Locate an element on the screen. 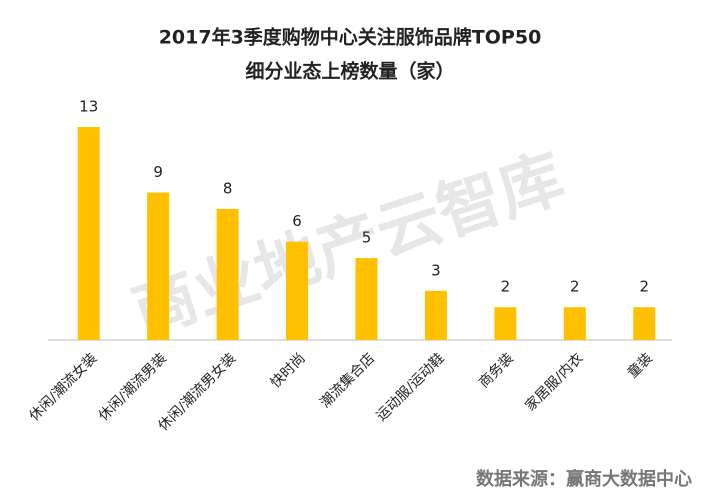 The image size is (701, 494). value-label: 6 is located at coordinates (297, 221).